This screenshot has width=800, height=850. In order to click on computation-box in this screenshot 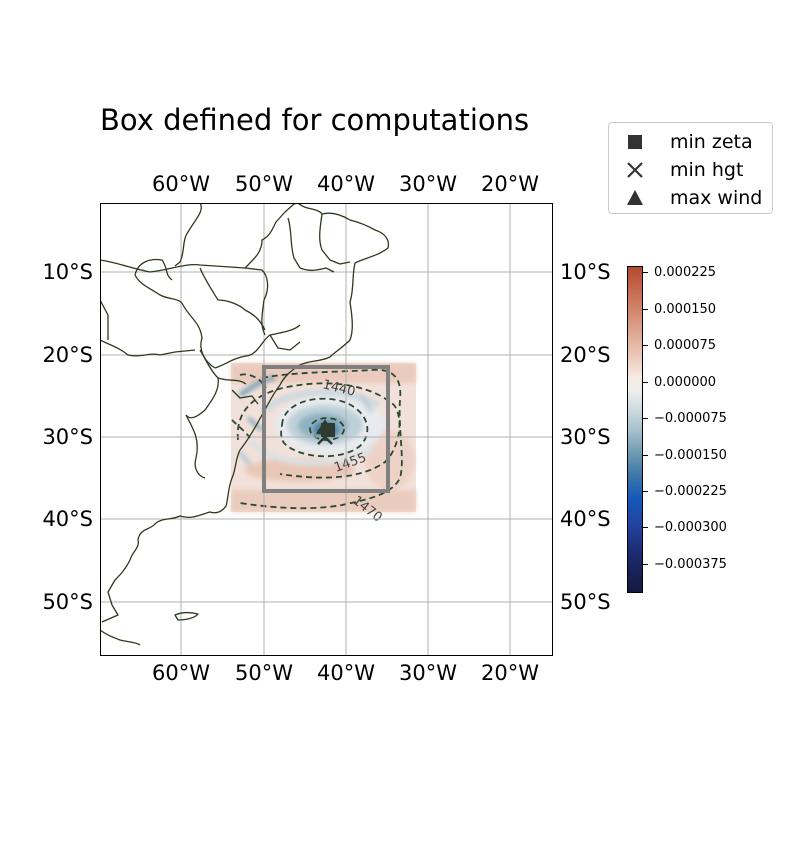, I will do `click(326, 429)`.